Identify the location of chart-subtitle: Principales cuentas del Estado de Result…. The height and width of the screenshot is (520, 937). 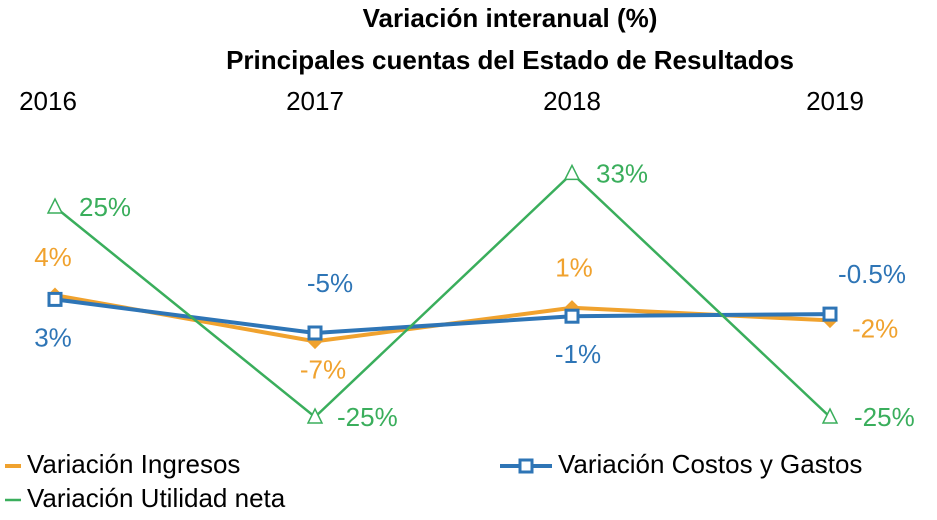
(510, 60).